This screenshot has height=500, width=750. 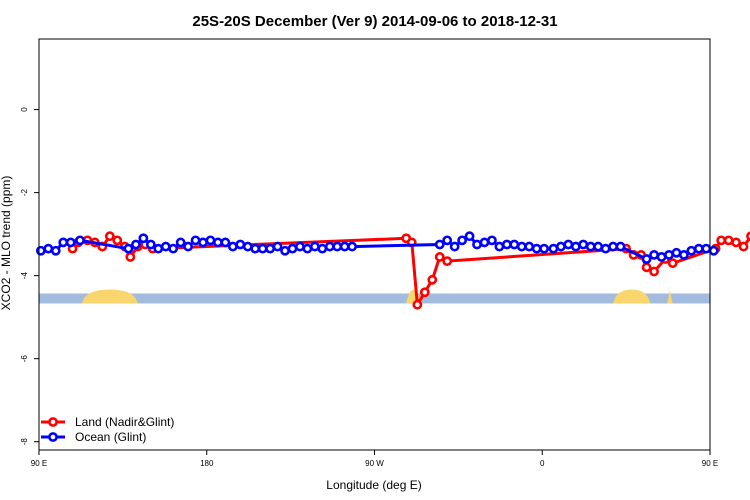 I want to click on land-ocean-strip, so click(x=374, y=296).